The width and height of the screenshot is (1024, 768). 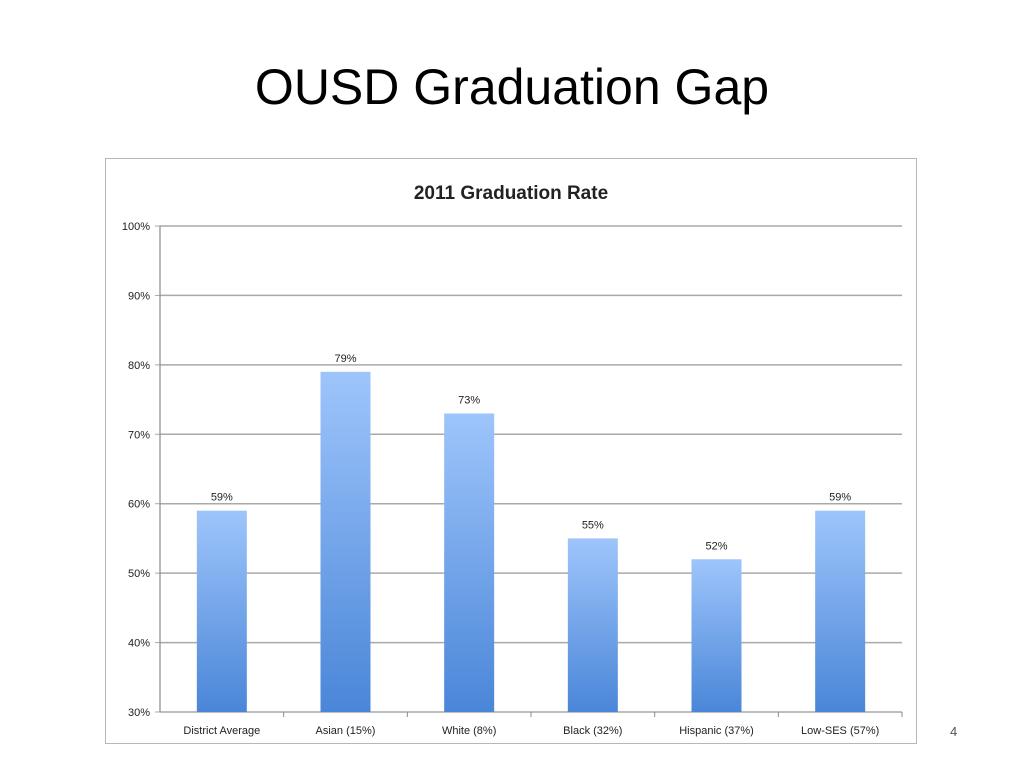 What do you see at coordinates (139, 435) in the screenshot?
I see `y-tick-label: 70%` at bounding box center [139, 435].